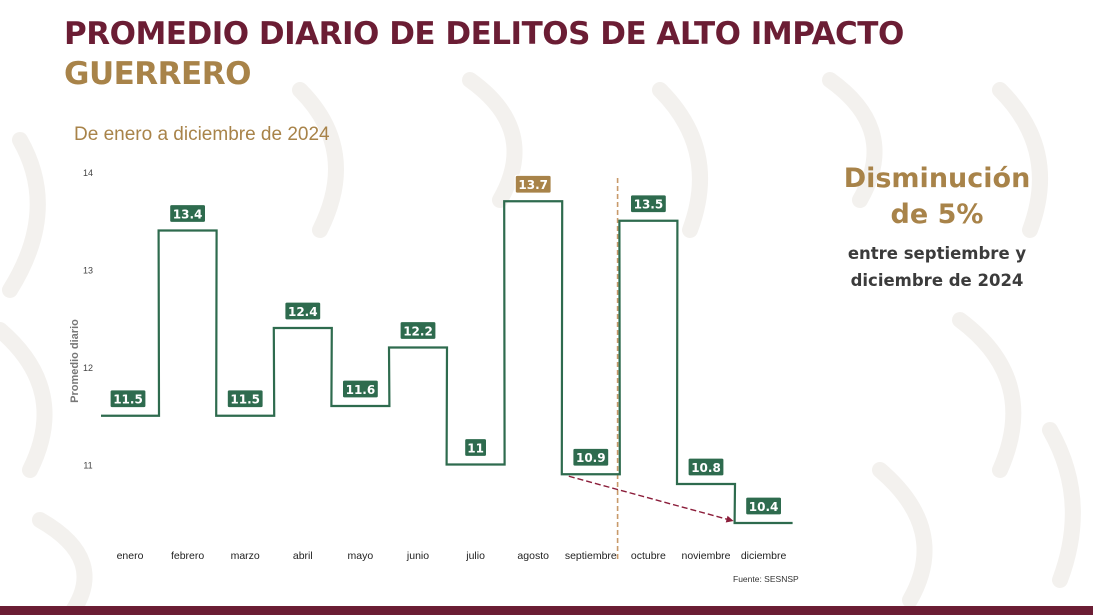 The height and width of the screenshot is (615, 1093). Describe the element at coordinates (88, 271) in the screenshot. I see `y-tick-13: 13` at that location.